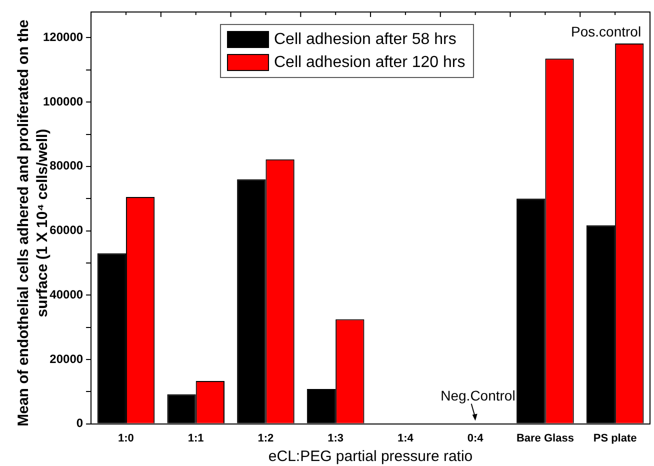  I want to click on y-tick-label: 40000, so click(67, 294).